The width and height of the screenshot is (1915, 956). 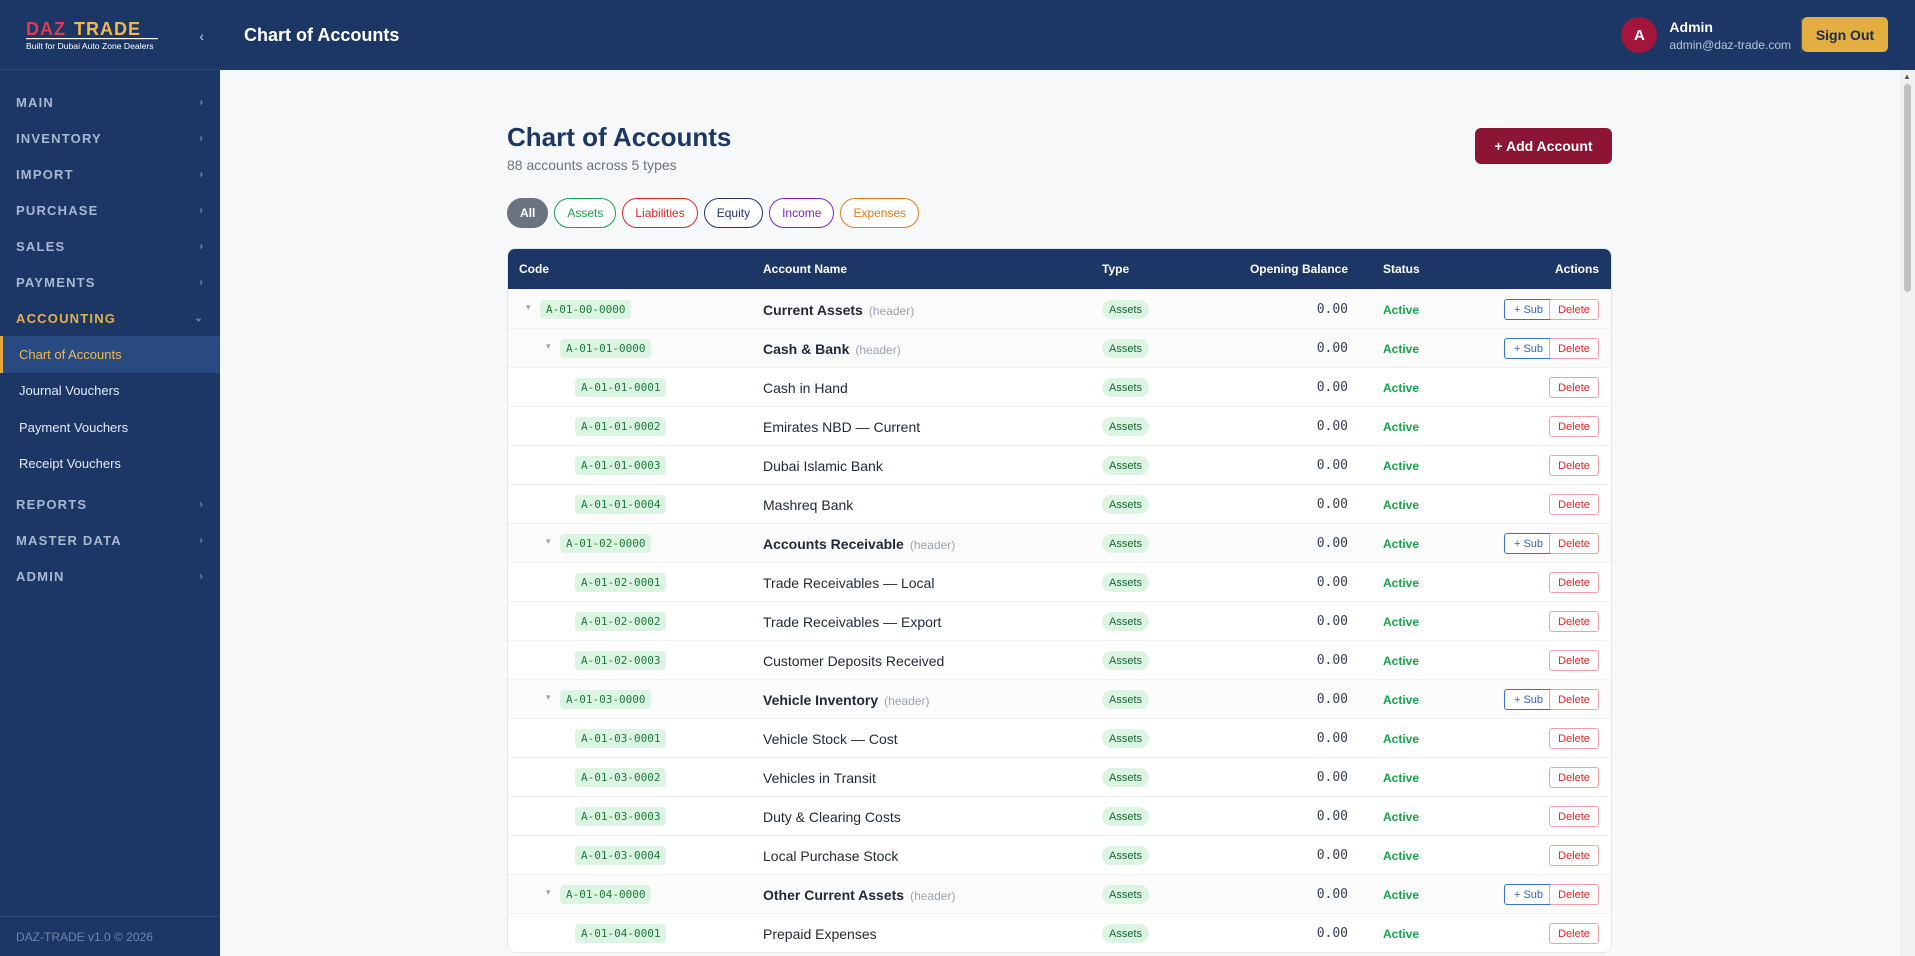 What do you see at coordinates (1639, 35) in the screenshot?
I see `avatar: A` at bounding box center [1639, 35].